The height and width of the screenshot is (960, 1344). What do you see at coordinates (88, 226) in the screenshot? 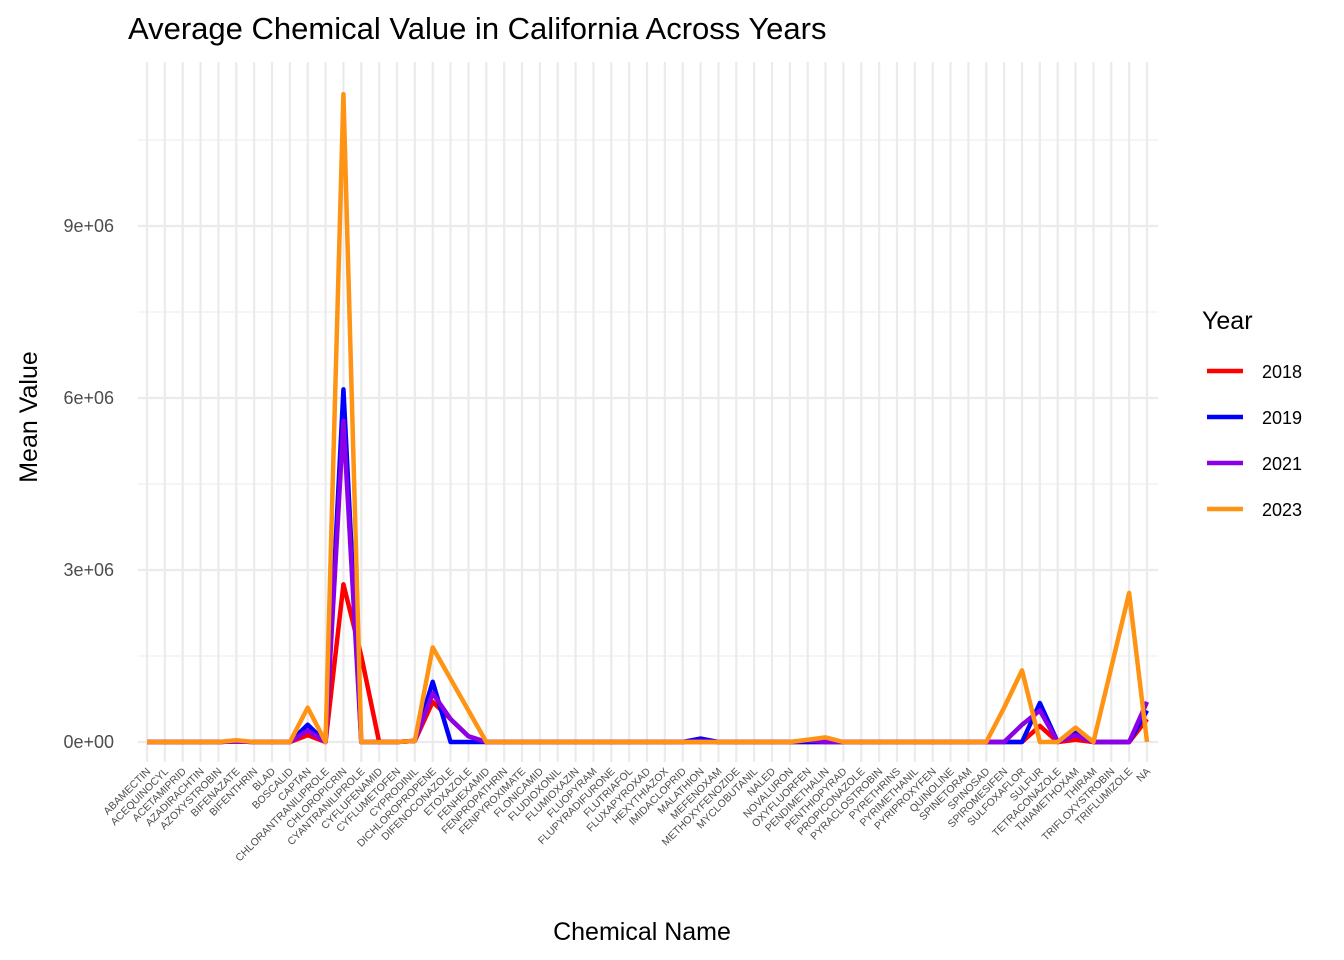
I see `y-tick-label: 9e+06` at bounding box center [88, 226].